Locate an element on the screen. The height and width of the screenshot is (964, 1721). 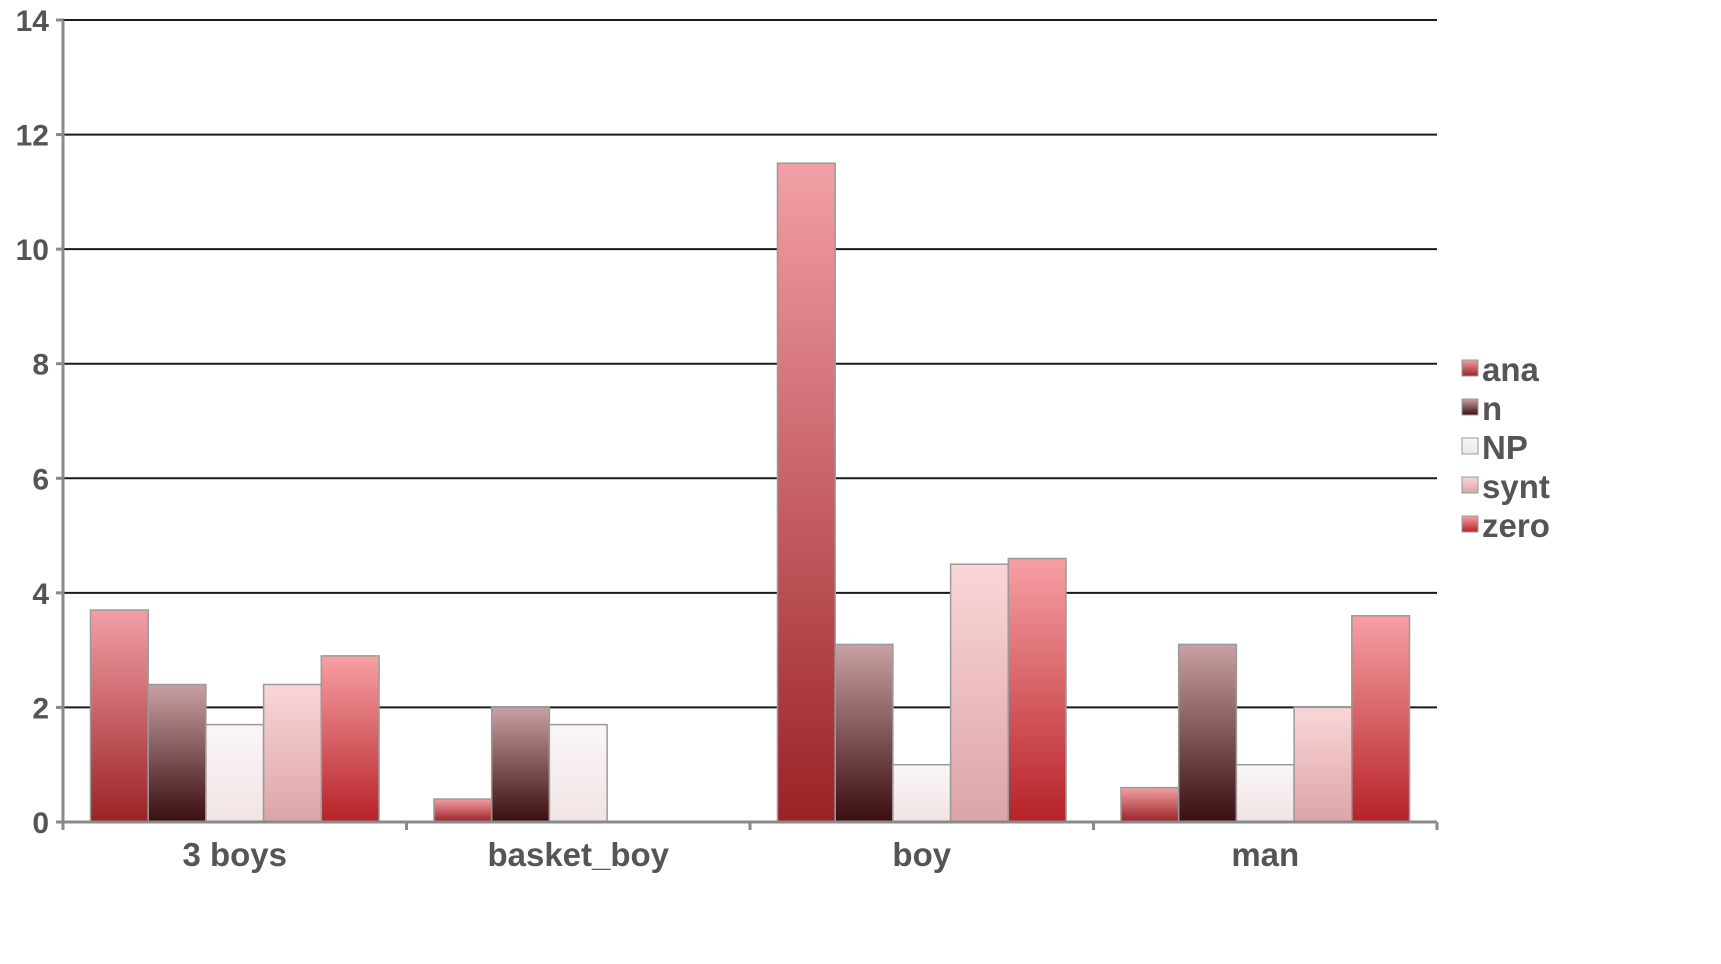
bar-zero-boy is located at coordinates (1037, 690).